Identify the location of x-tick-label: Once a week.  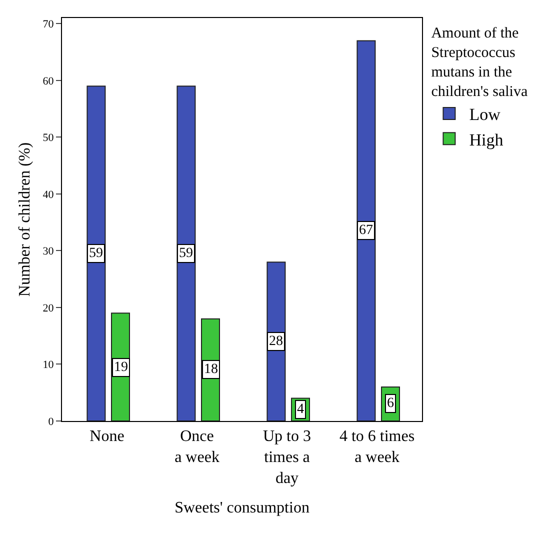
(197, 447).